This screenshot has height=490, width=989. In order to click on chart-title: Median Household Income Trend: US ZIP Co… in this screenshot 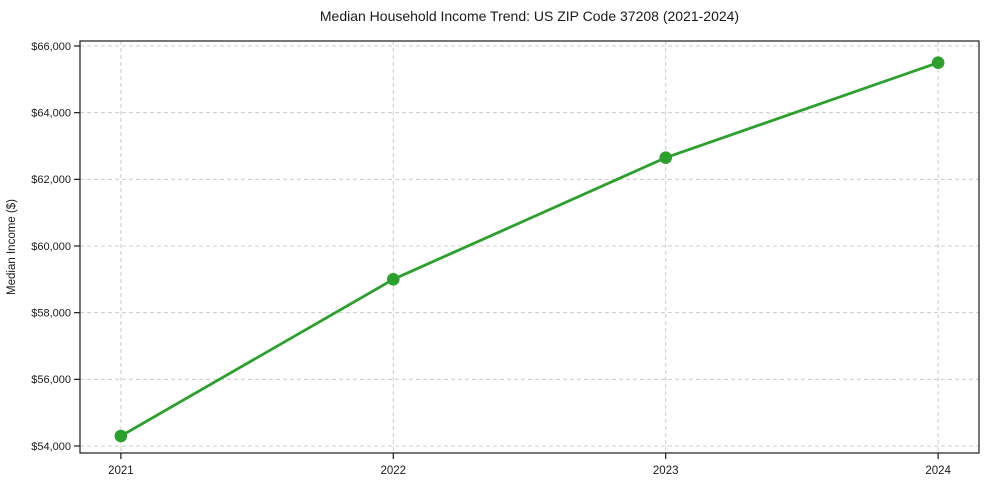, I will do `click(529, 16)`.